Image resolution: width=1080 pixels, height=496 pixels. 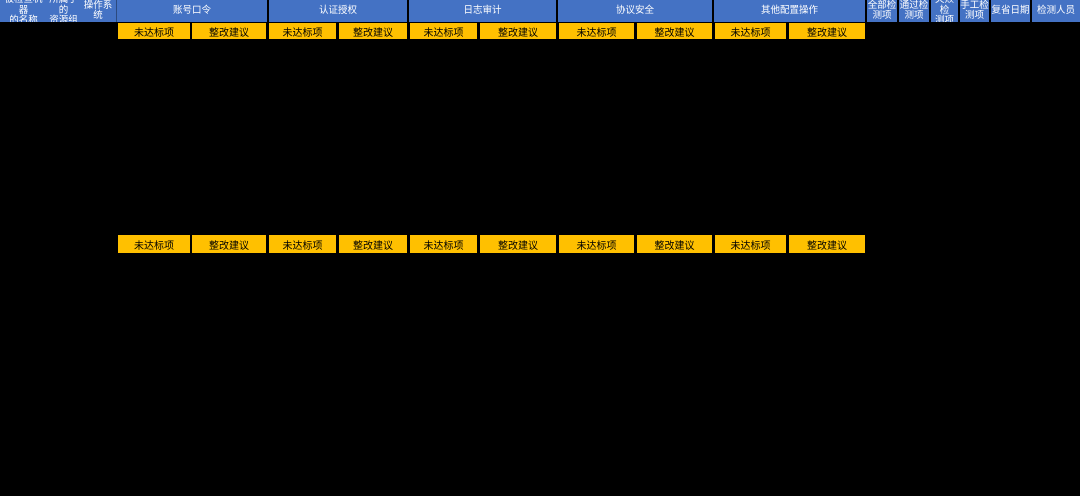 I want to click on header-cell-review-date: 复省日期, so click(x=1010, y=11).